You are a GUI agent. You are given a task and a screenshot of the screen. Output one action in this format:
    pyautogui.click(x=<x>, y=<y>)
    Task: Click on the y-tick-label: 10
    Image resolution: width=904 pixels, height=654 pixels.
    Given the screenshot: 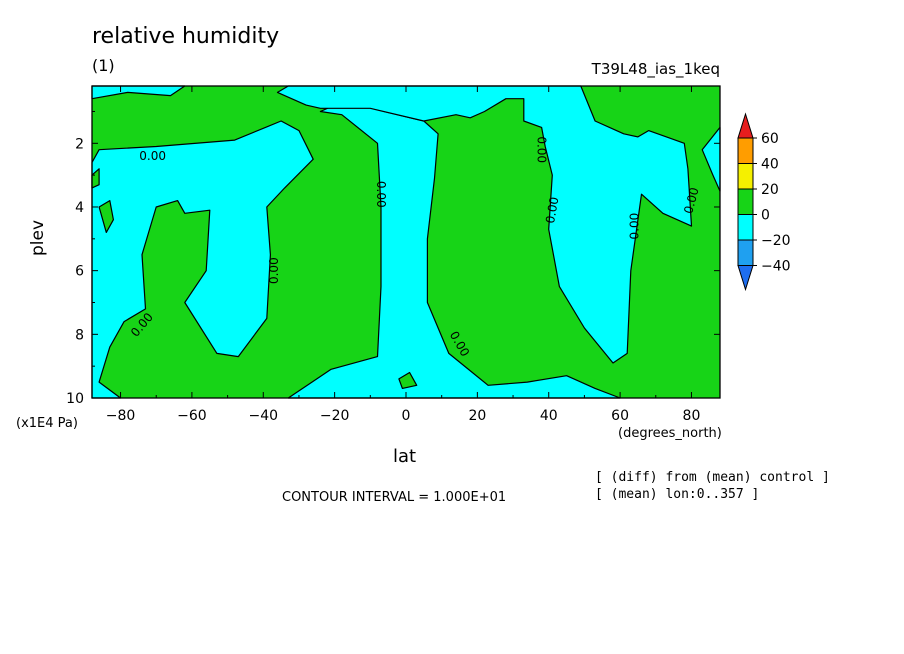 What is the action you would take?
    pyautogui.click(x=75, y=399)
    